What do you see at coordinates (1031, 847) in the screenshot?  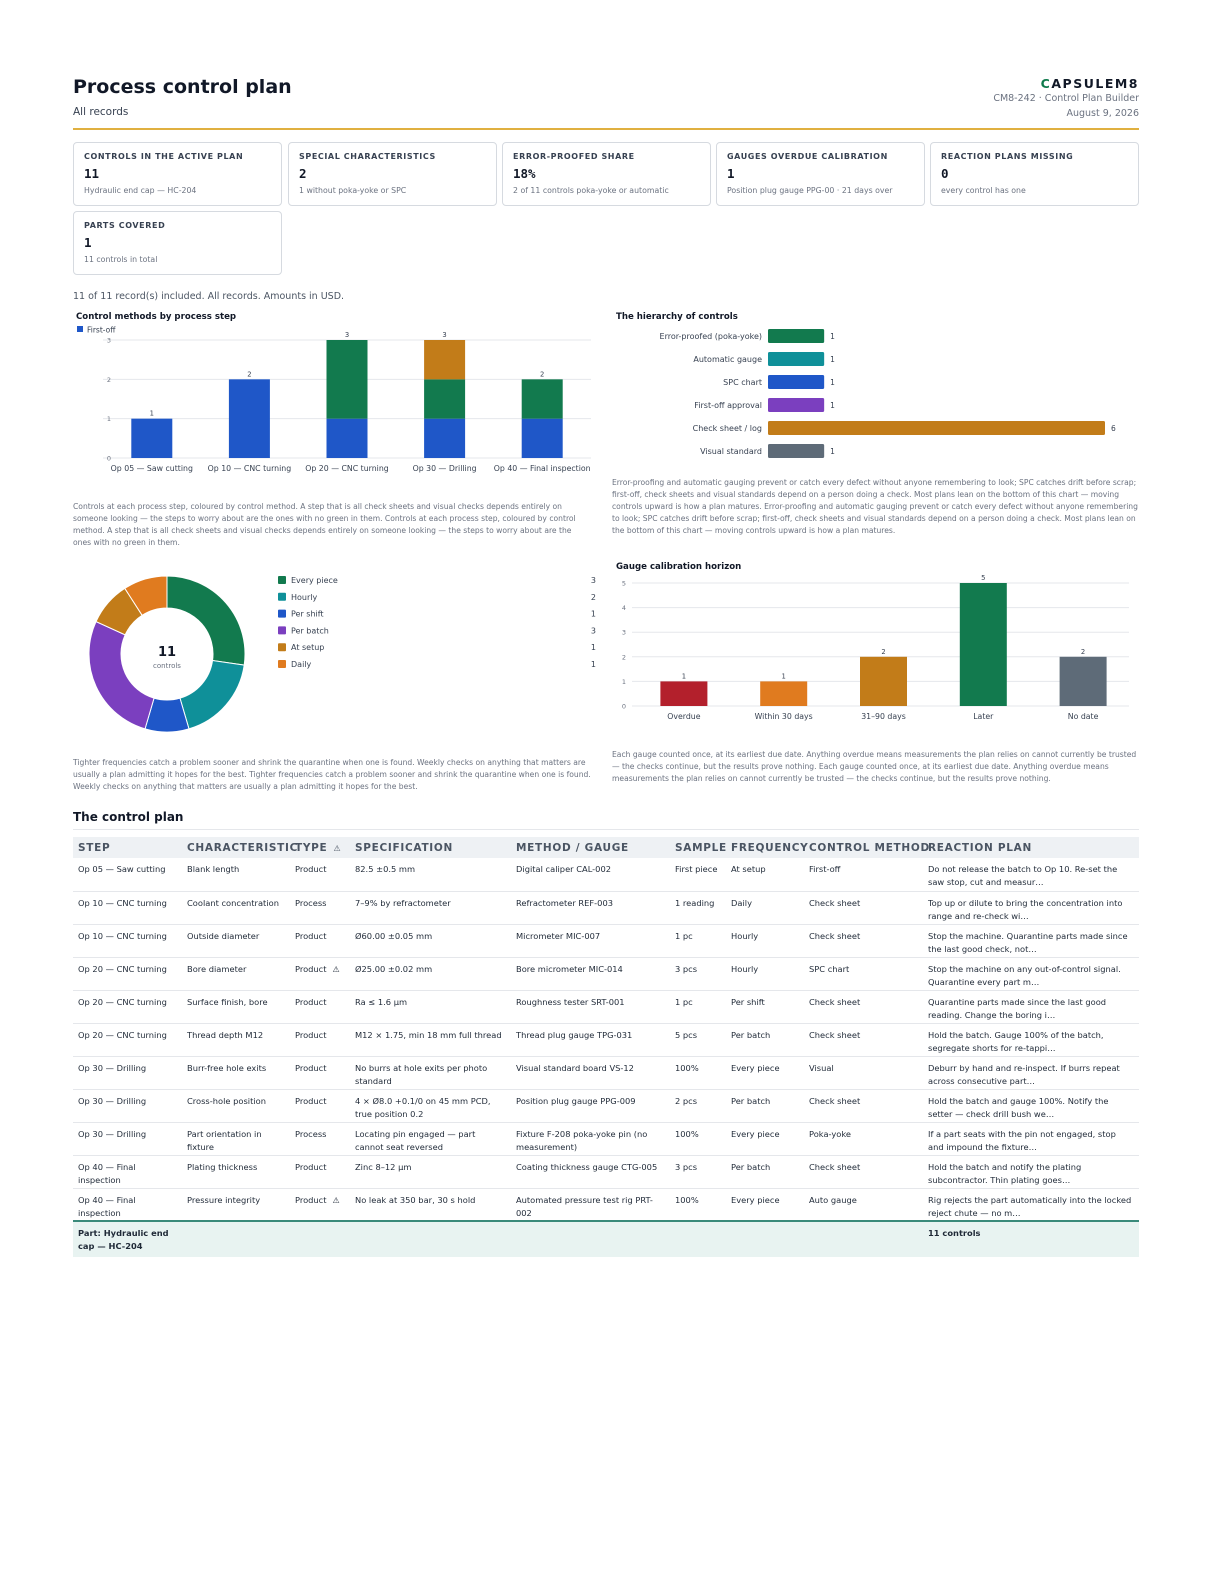 I see `column-header: REACTION PLAN` at bounding box center [1031, 847].